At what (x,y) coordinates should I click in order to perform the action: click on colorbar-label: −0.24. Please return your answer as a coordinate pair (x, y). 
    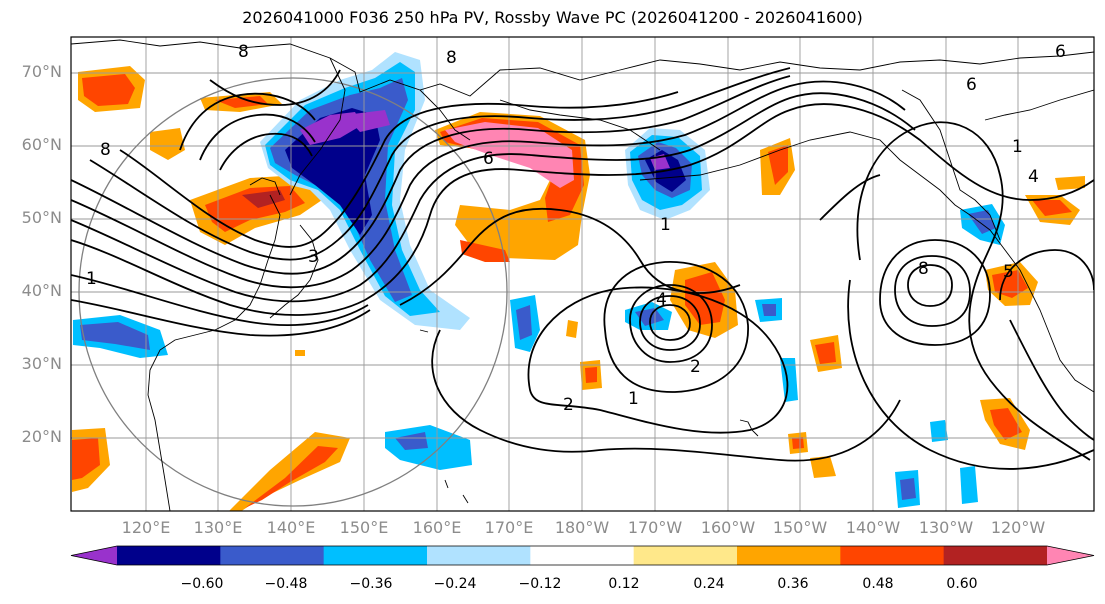
    Looking at the image, I should click on (455, 584).